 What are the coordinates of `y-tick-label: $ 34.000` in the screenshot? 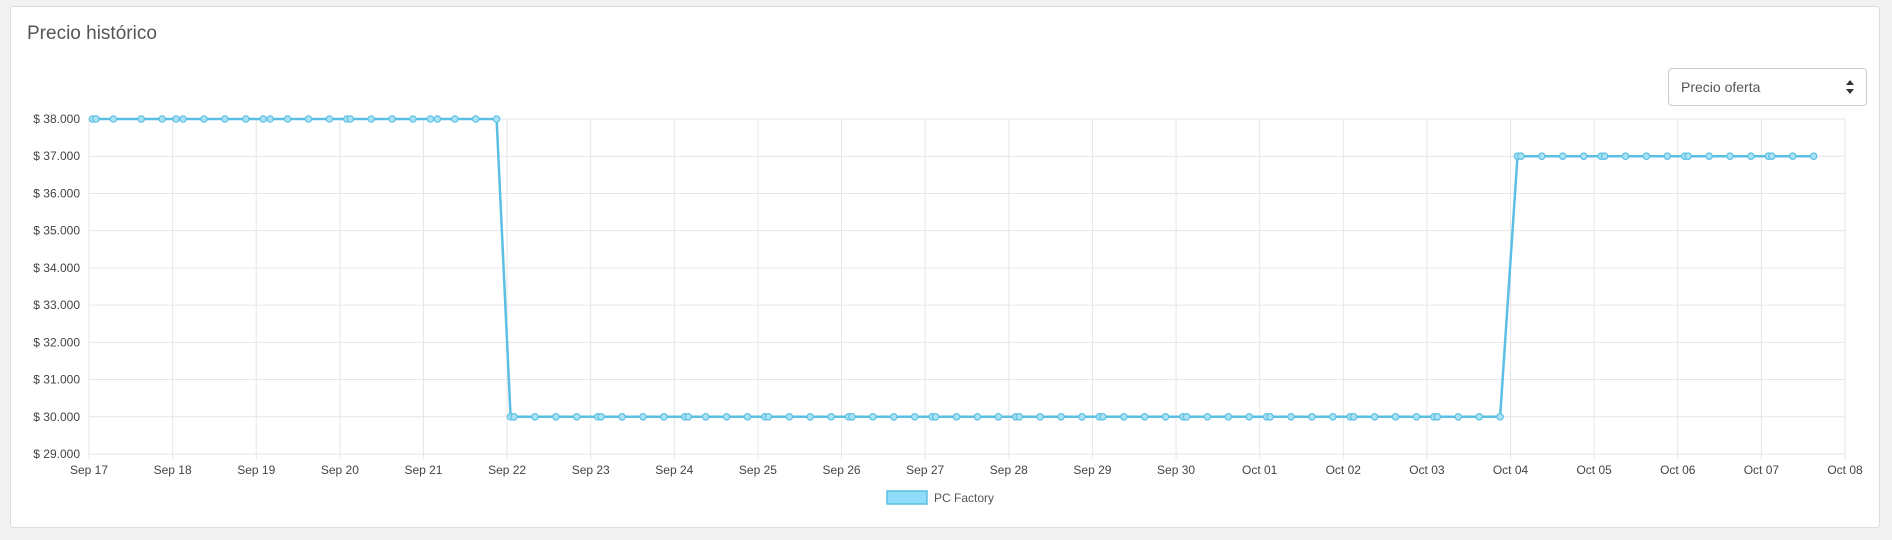 It's located at (56, 268).